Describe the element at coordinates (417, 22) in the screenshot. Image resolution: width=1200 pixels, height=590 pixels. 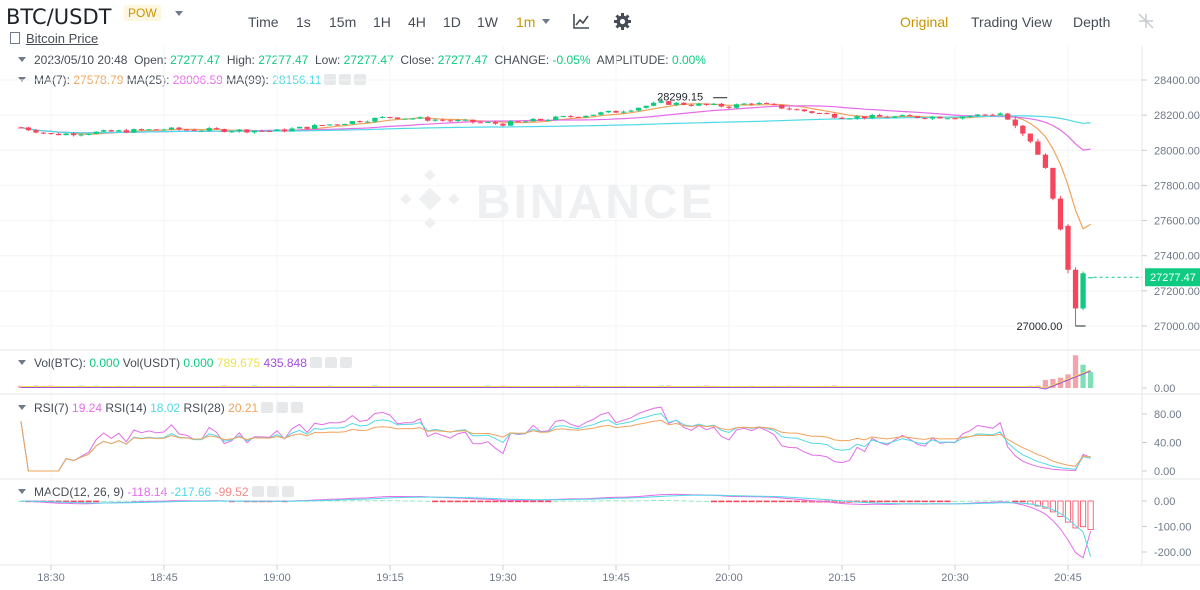
I see `interval-4h: 4H` at that location.